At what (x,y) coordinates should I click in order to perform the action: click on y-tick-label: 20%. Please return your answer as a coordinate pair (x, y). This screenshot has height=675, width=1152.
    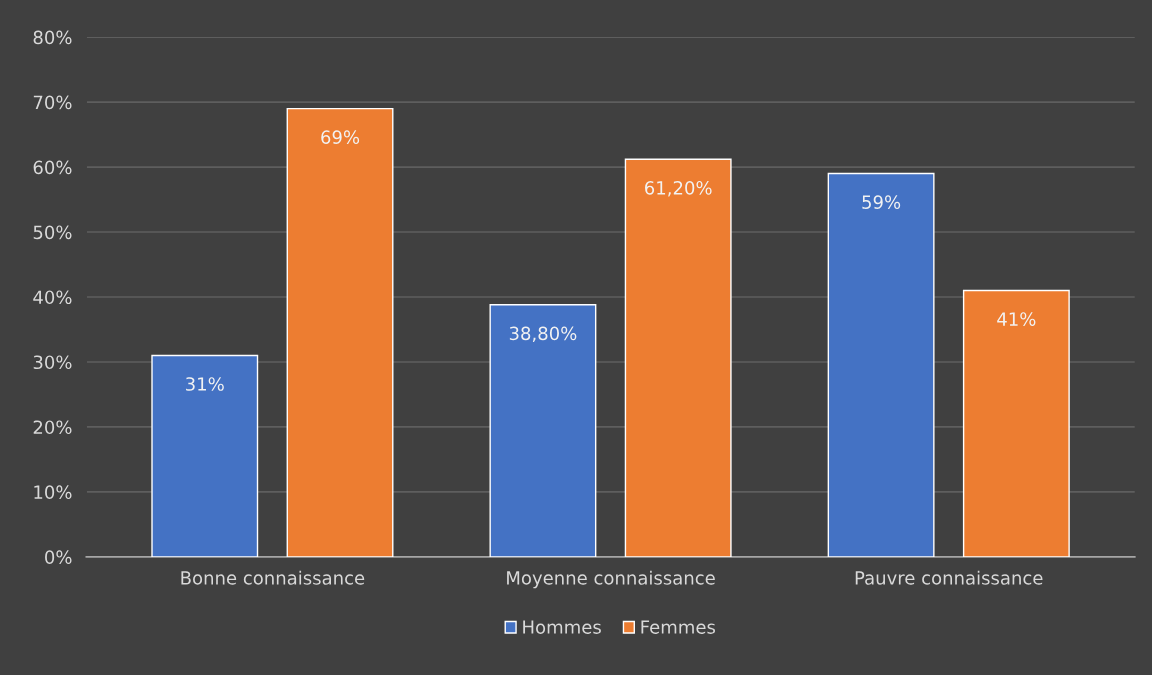
    Looking at the image, I should click on (52, 427).